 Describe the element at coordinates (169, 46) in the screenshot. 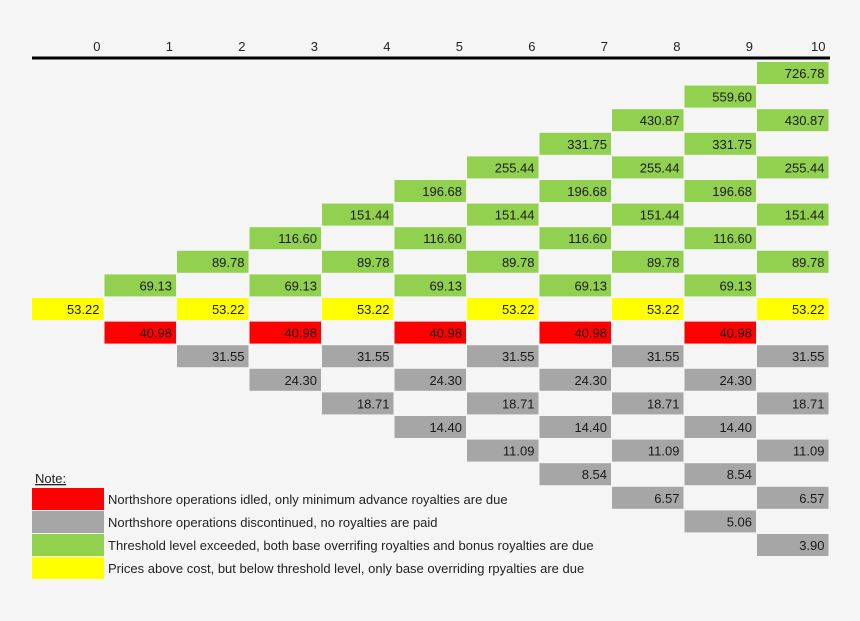

I see `period-label-1: 1` at that location.